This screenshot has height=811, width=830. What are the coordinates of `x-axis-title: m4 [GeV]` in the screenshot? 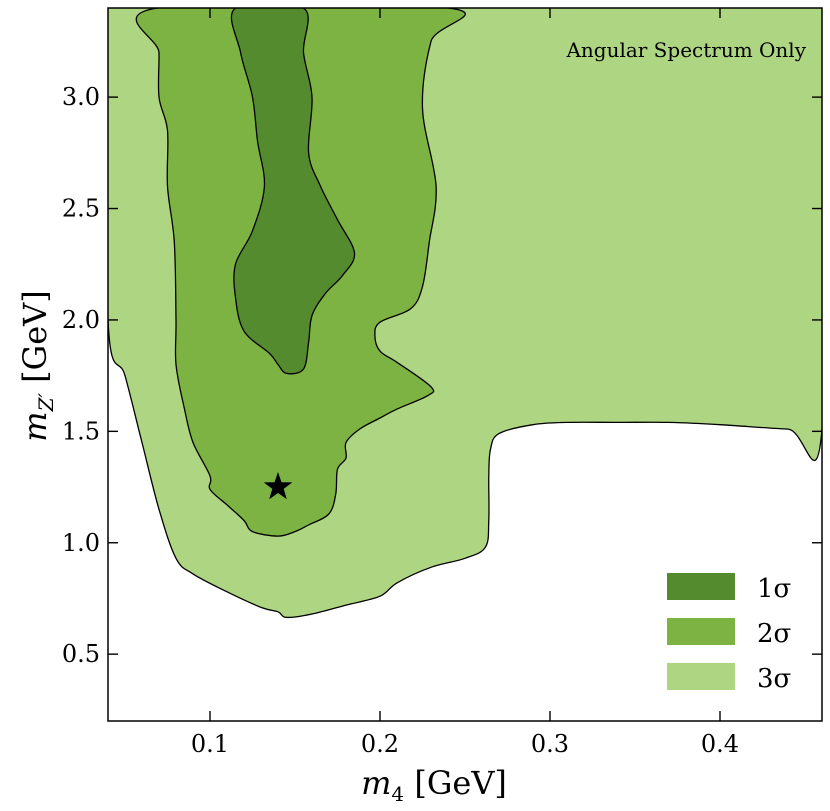 It's located at (434, 785).